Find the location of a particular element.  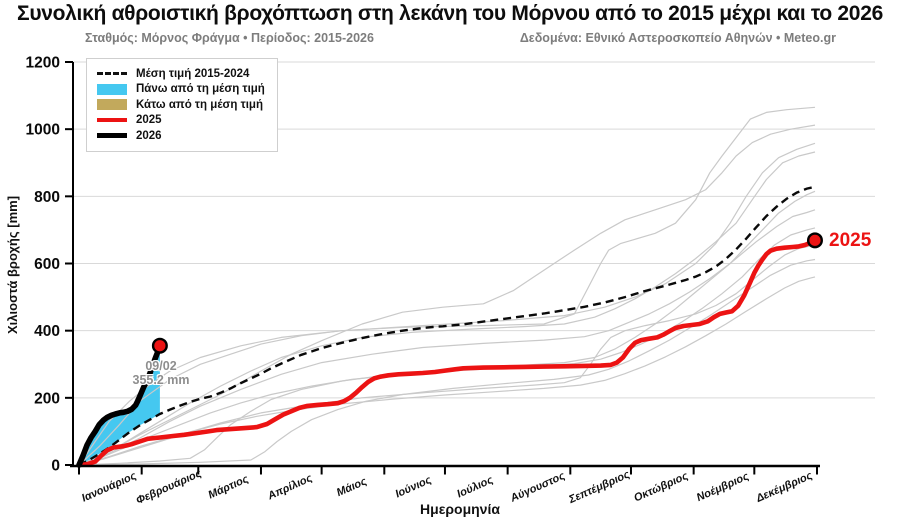

y-tick-label: 400 is located at coordinates (47, 331).